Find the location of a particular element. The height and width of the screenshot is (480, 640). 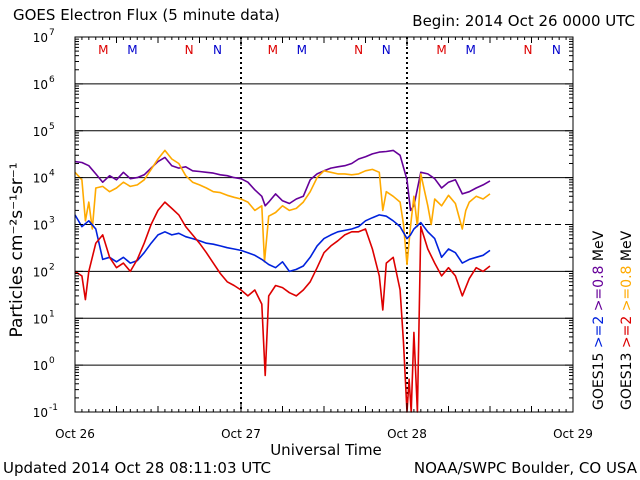

legend-entry: GOES13 is located at coordinates (627, 379).